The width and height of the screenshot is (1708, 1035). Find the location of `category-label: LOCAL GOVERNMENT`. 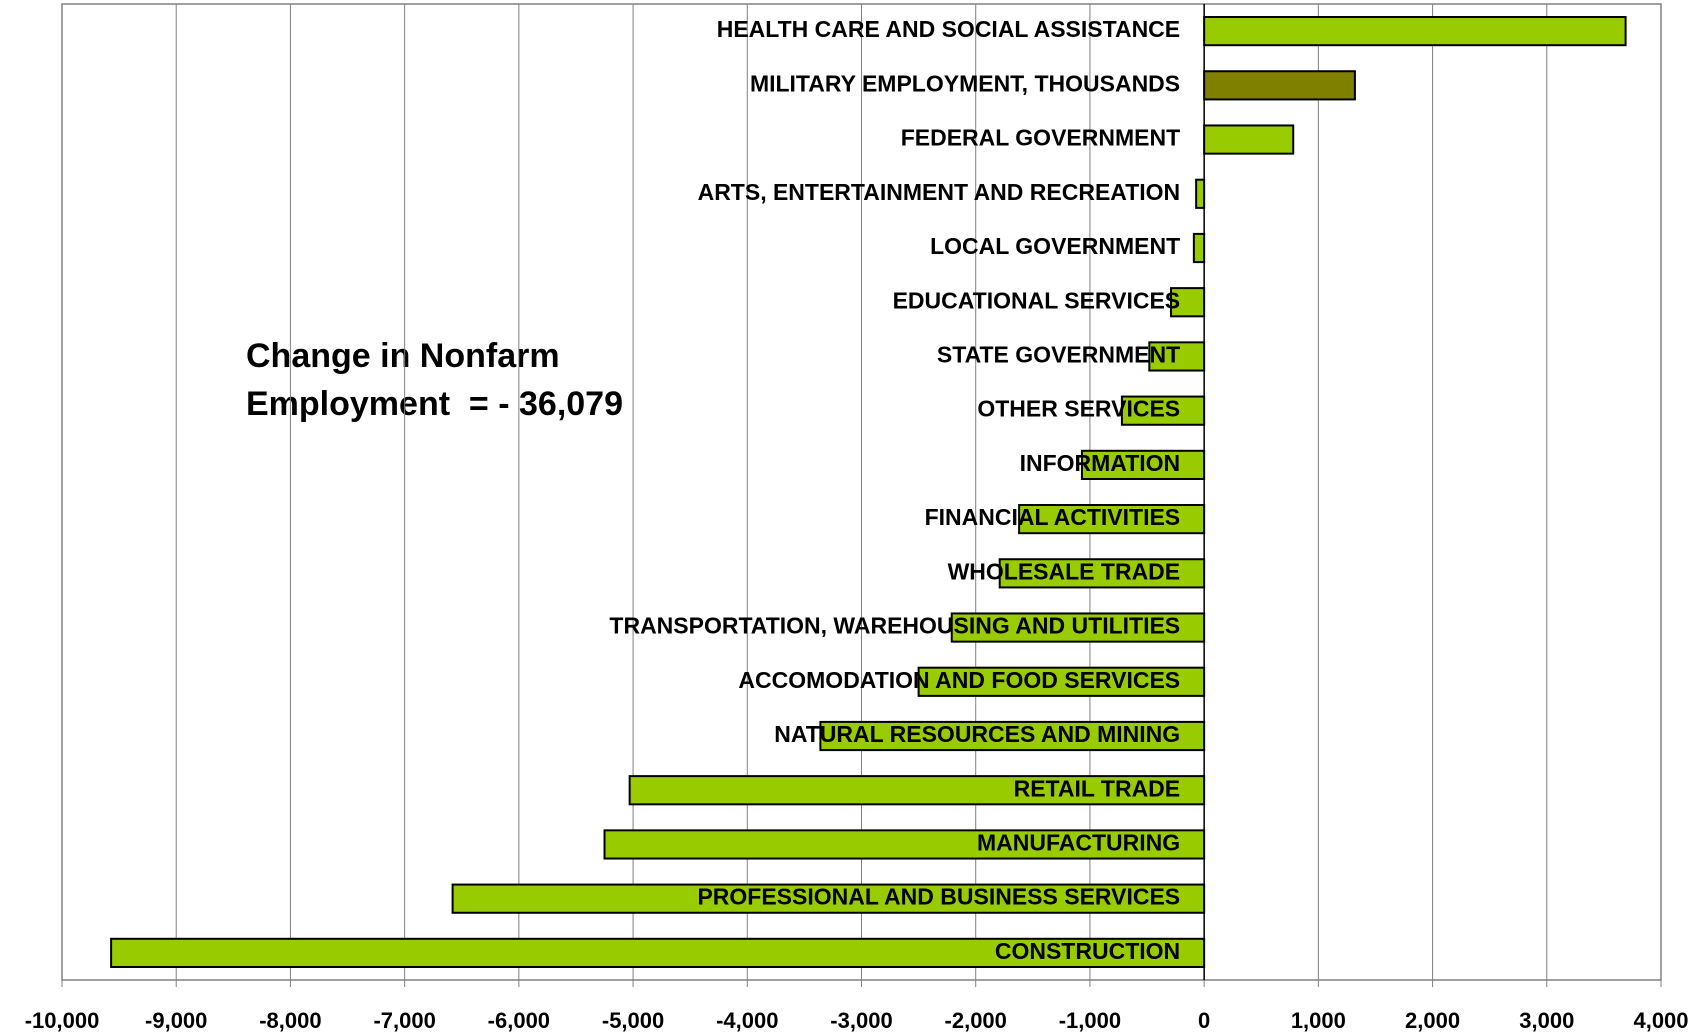

category-label: LOCAL GOVERNMENT is located at coordinates (1055, 246).